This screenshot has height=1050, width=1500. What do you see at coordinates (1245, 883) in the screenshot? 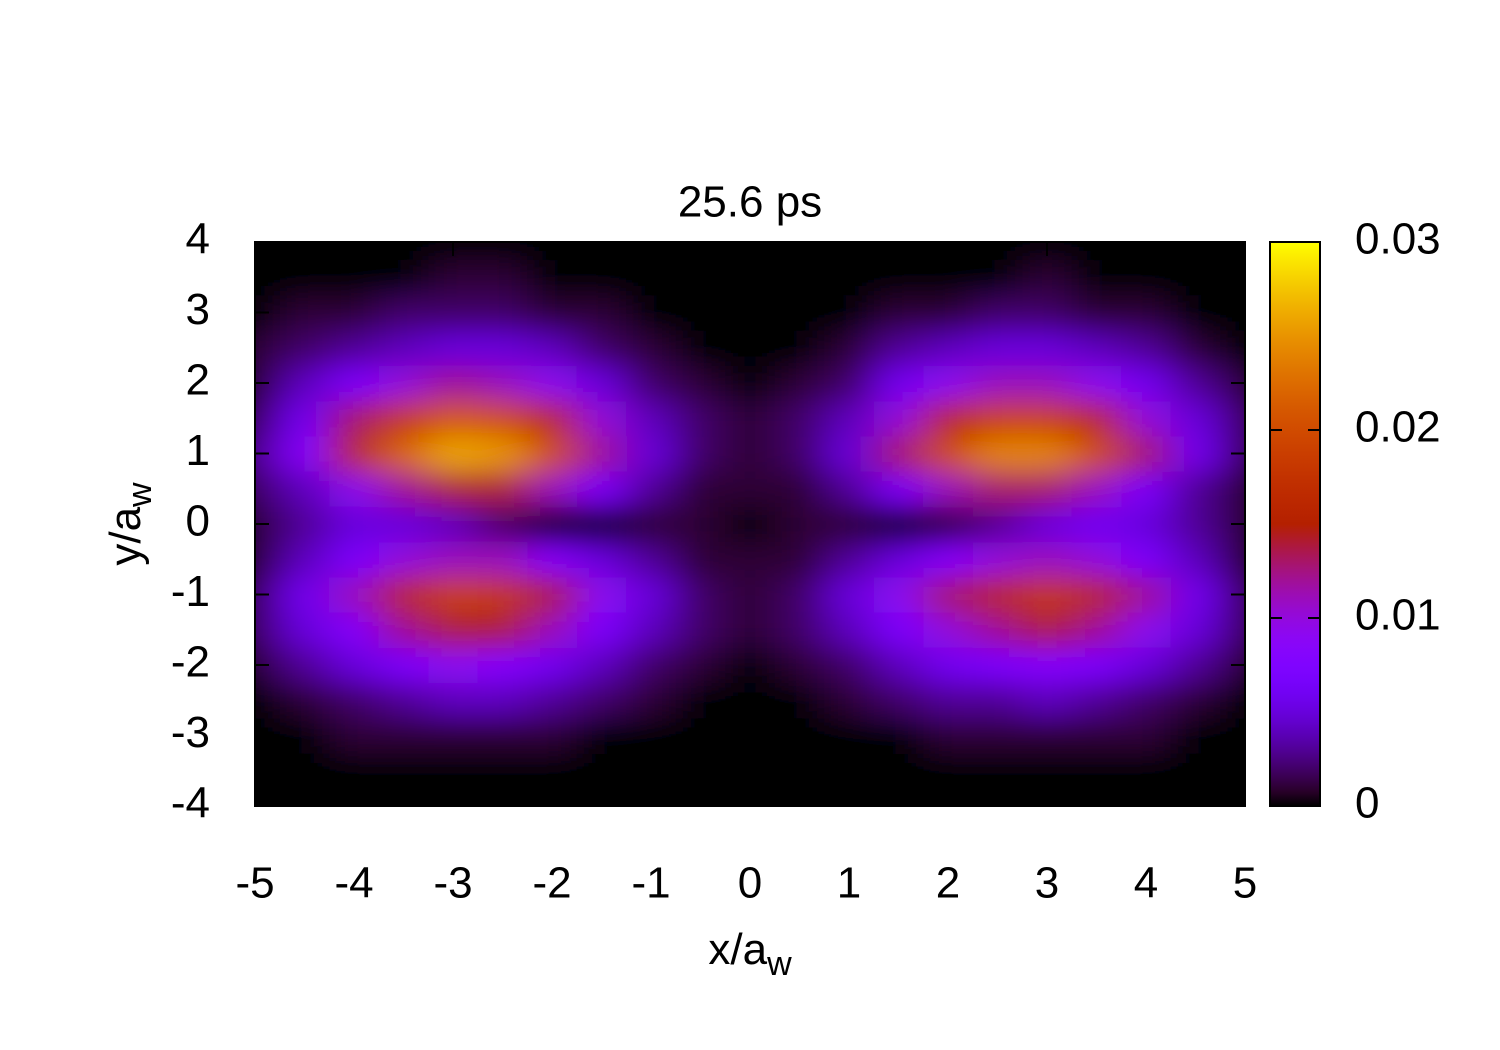
I see `x-tick-label: 5` at bounding box center [1245, 883].